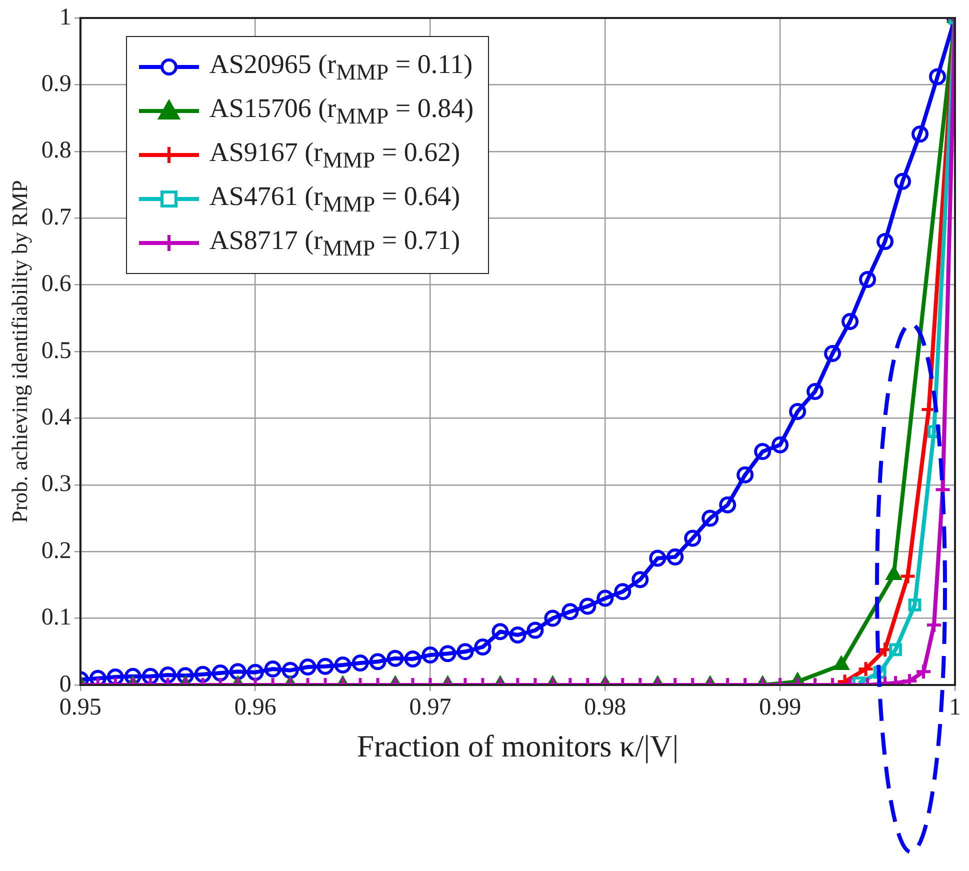 Image resolution: width=969 pixels, height=871 pixels. What do you see at coordinates (56, 284) in the screenshot?
I see `y-tick-label: 0.6` at bounding box center [56, 284].